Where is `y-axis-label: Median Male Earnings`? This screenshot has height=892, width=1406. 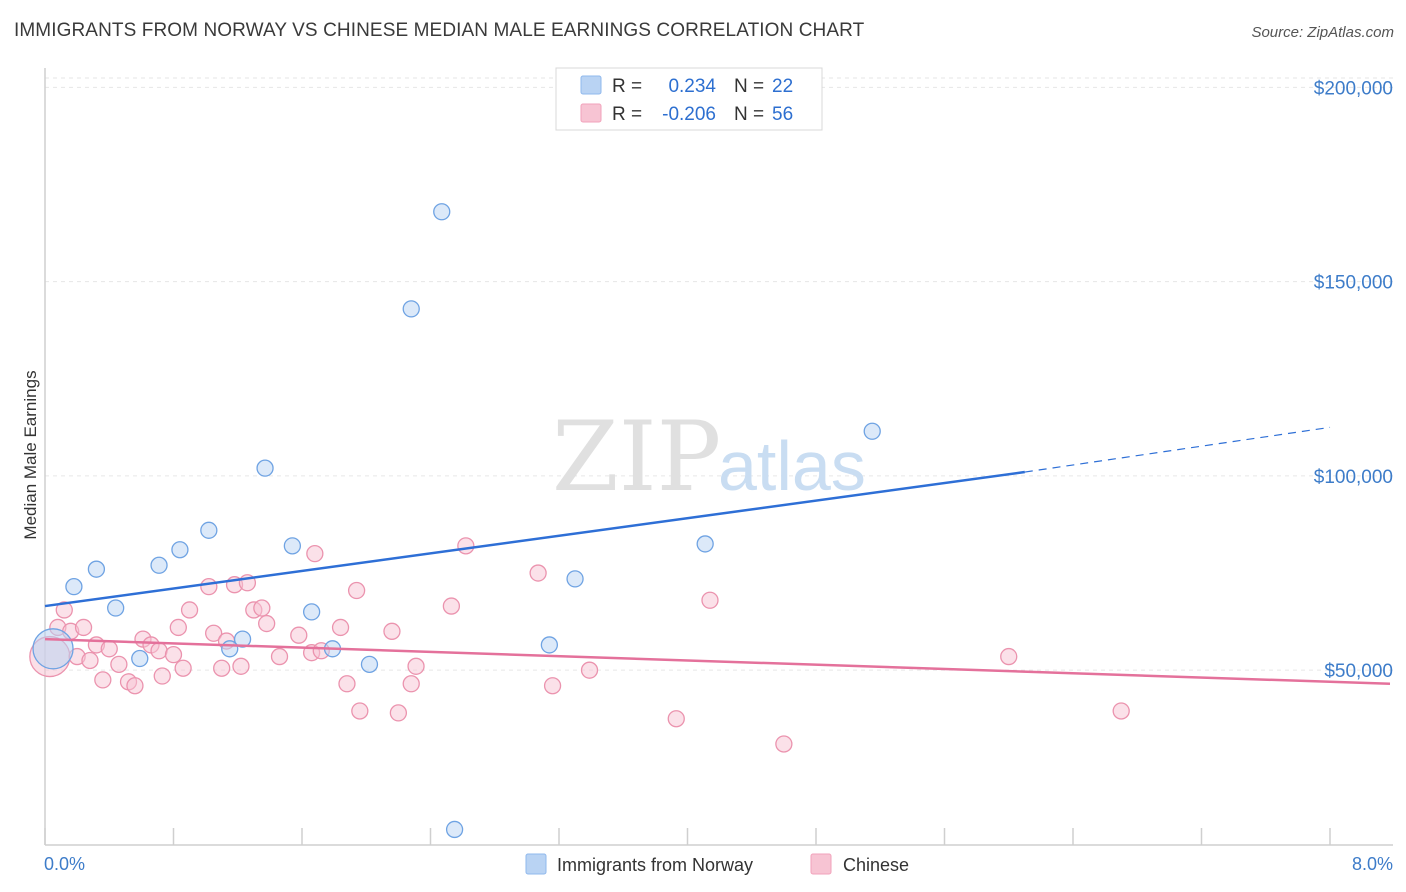
y-axis-label: Median Male Earnings is located at coordinates (30, 454).